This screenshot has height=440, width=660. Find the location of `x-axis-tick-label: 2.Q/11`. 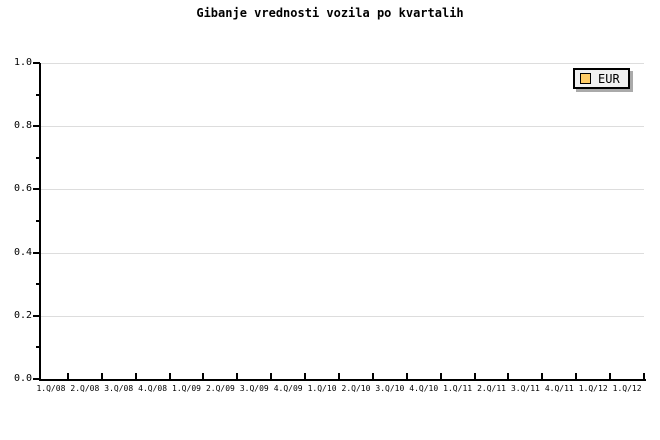

x-axis-tick-label: 2.Q/11 is located at coordinates (491, 388).